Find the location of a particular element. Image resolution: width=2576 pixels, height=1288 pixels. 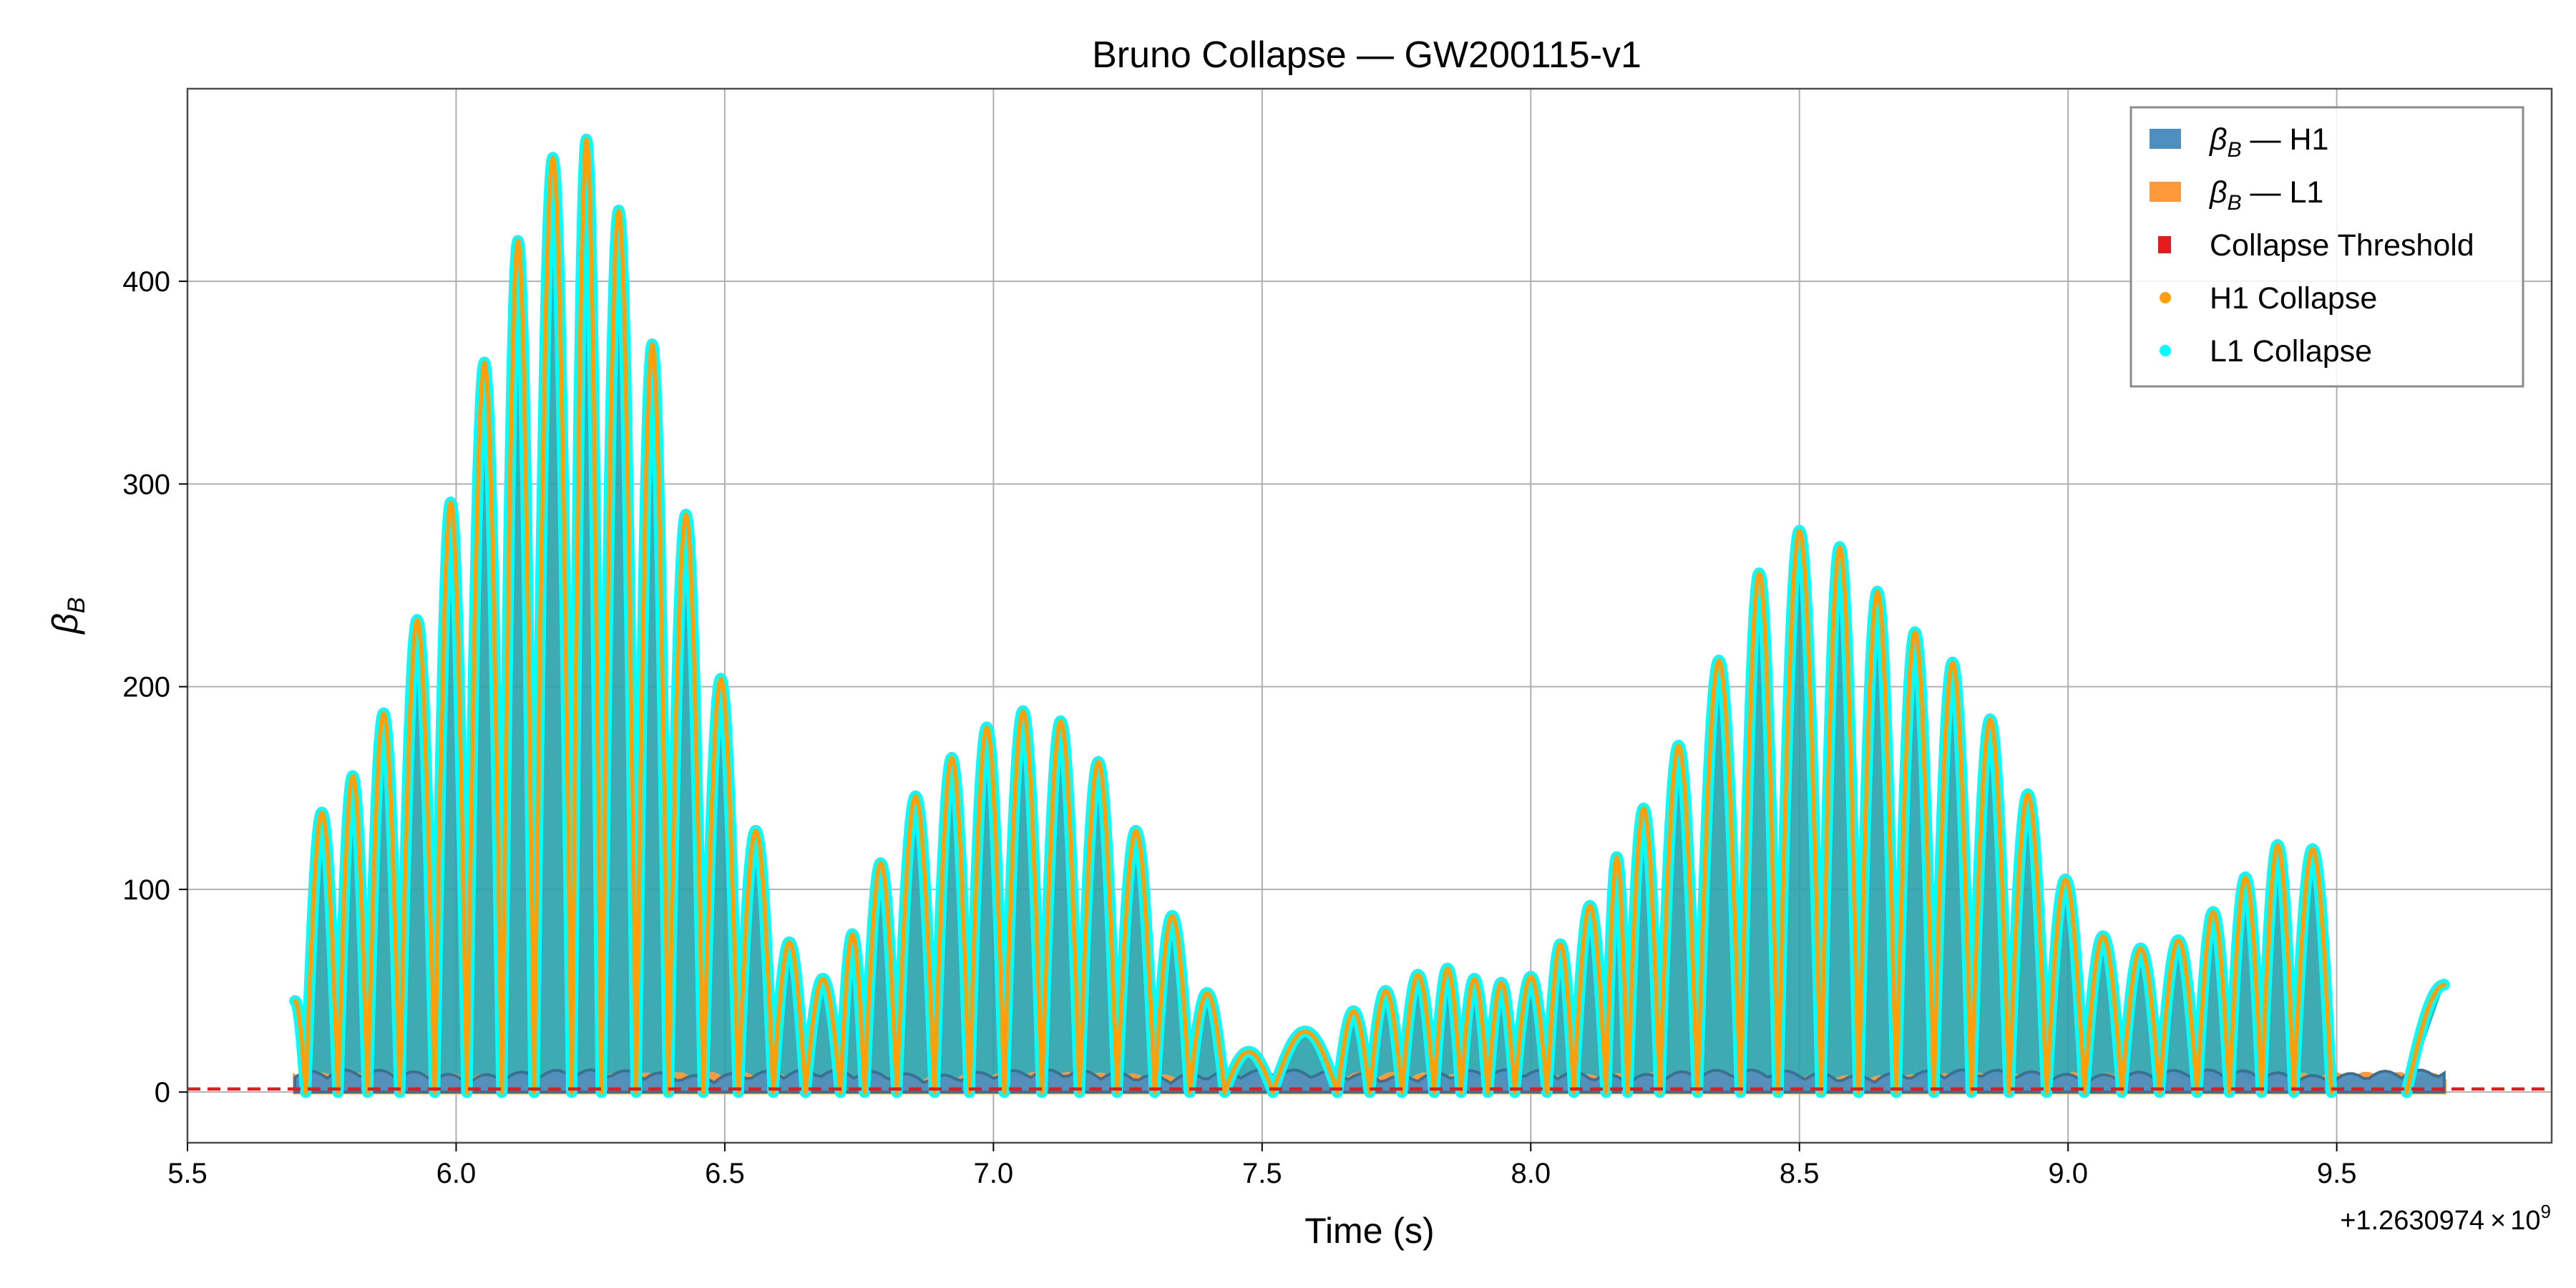

x-offset-exp: 9 is located at coordinates (2546, 1211).